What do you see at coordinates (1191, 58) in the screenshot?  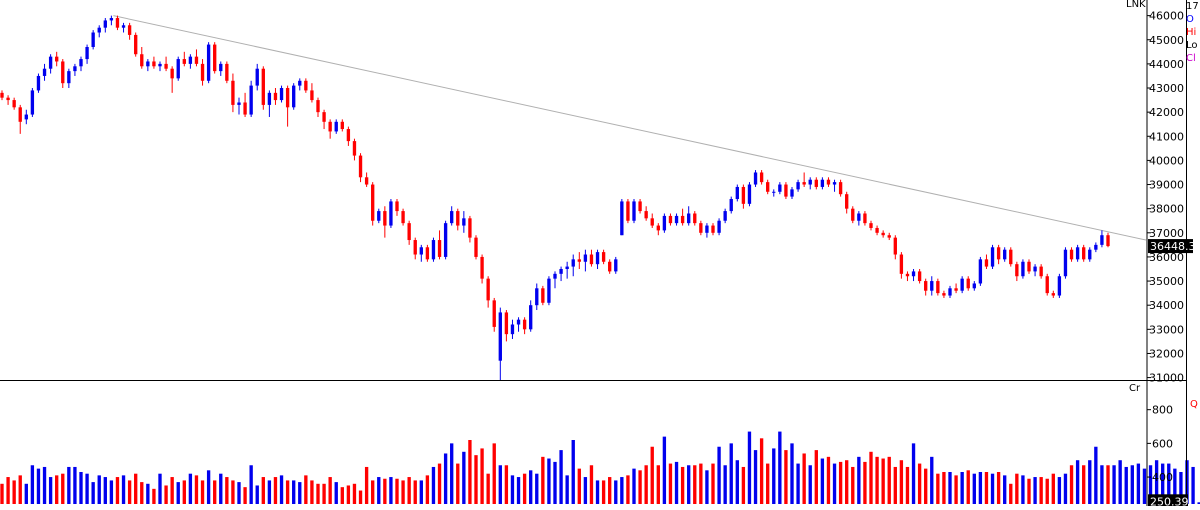 I see `legend-close: Cl` at bounding box center [1191, 58].